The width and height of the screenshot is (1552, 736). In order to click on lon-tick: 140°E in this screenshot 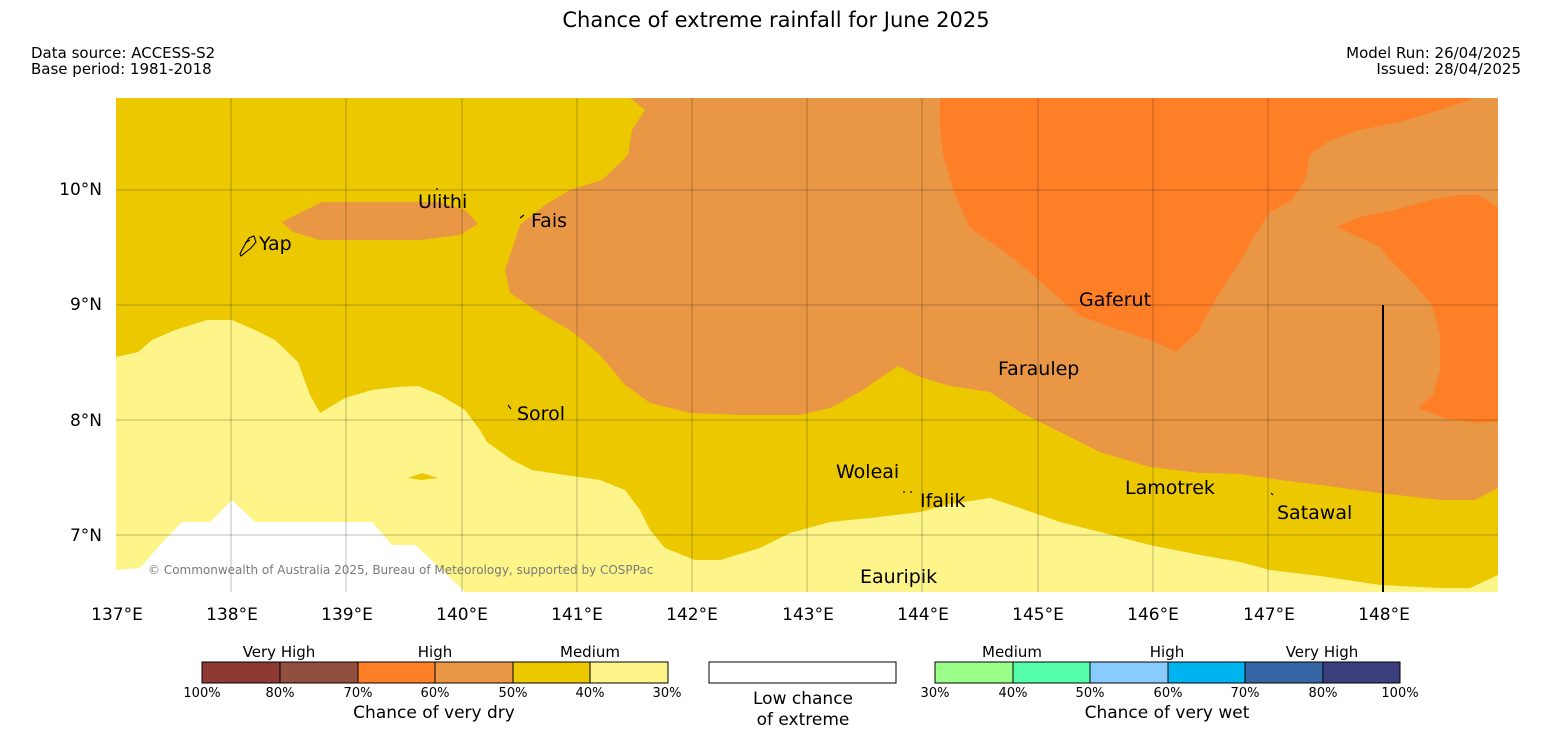, I will do `click(462, 615)`.